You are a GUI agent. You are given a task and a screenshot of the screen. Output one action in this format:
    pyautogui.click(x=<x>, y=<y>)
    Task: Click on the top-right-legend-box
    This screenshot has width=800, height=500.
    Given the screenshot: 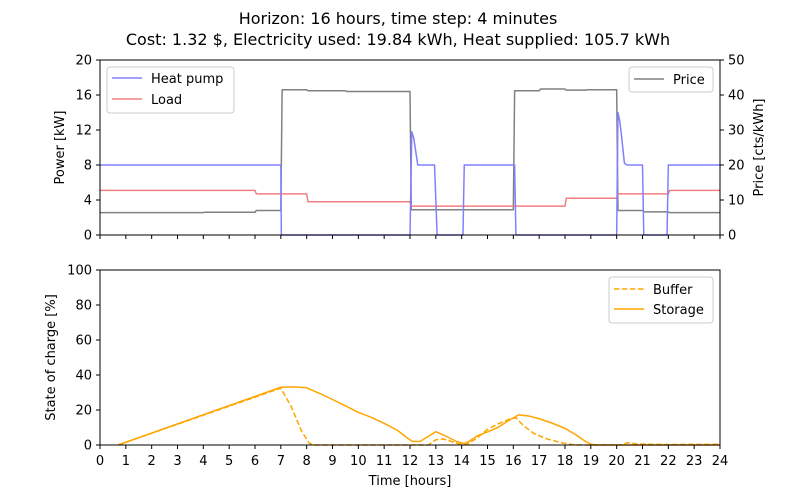 What is the action you would take?
    pyautogui.click(x=671, y=79)
    